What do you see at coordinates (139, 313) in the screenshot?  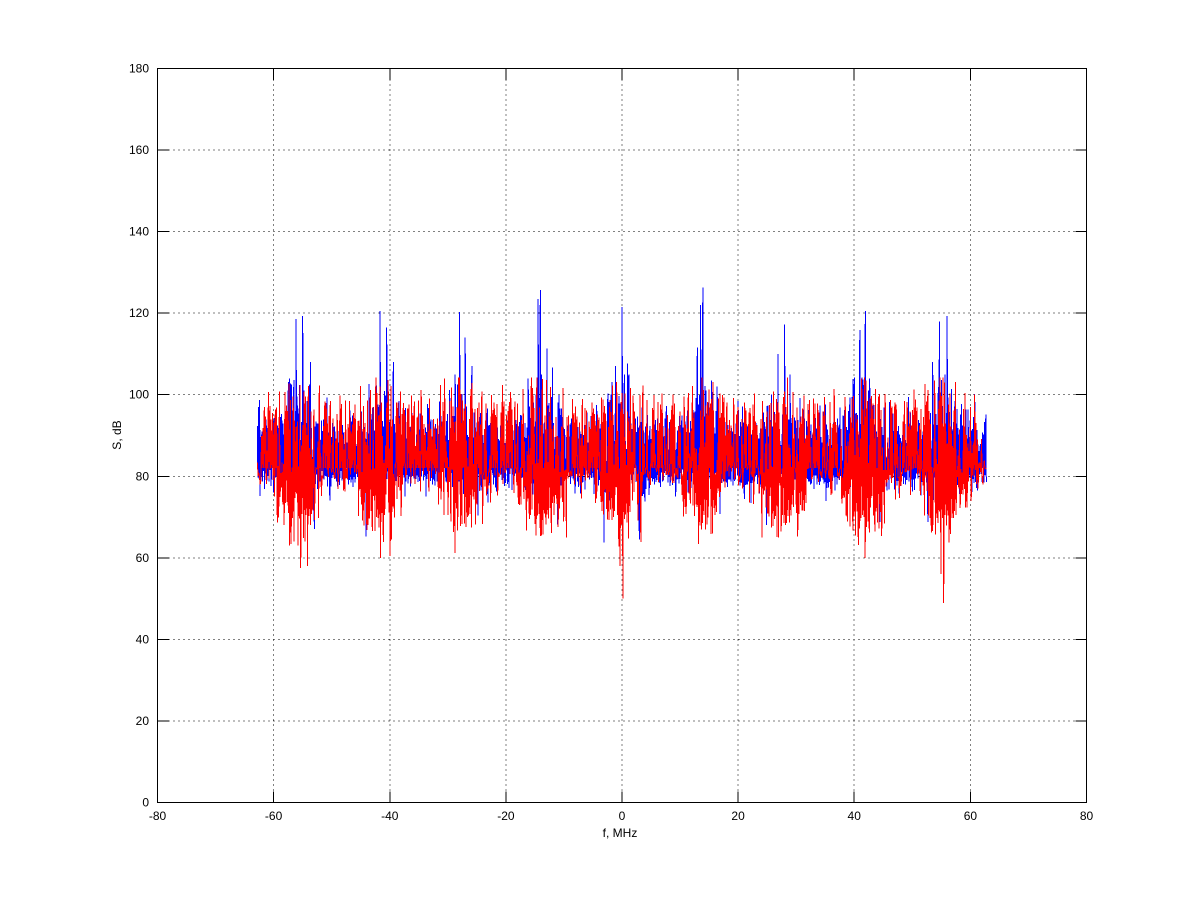 I see `svg-text: 120` at bounding box center [139, 313].